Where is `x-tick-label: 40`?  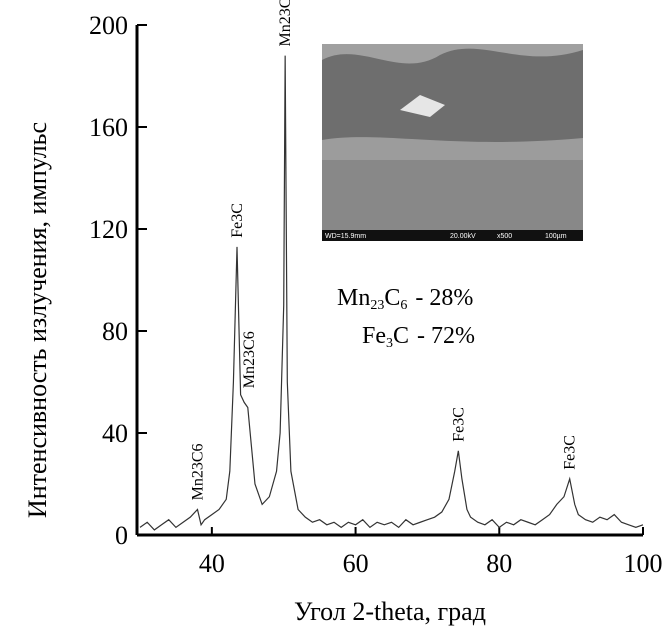 x-tick-label: 40 is located at coordinates (212, 563).